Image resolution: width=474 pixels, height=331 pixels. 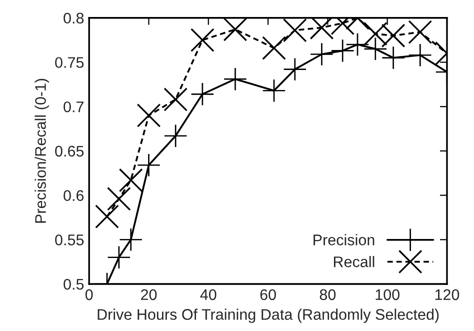 I want to click on x-tick-label: 40, so click(x=208, y=294).